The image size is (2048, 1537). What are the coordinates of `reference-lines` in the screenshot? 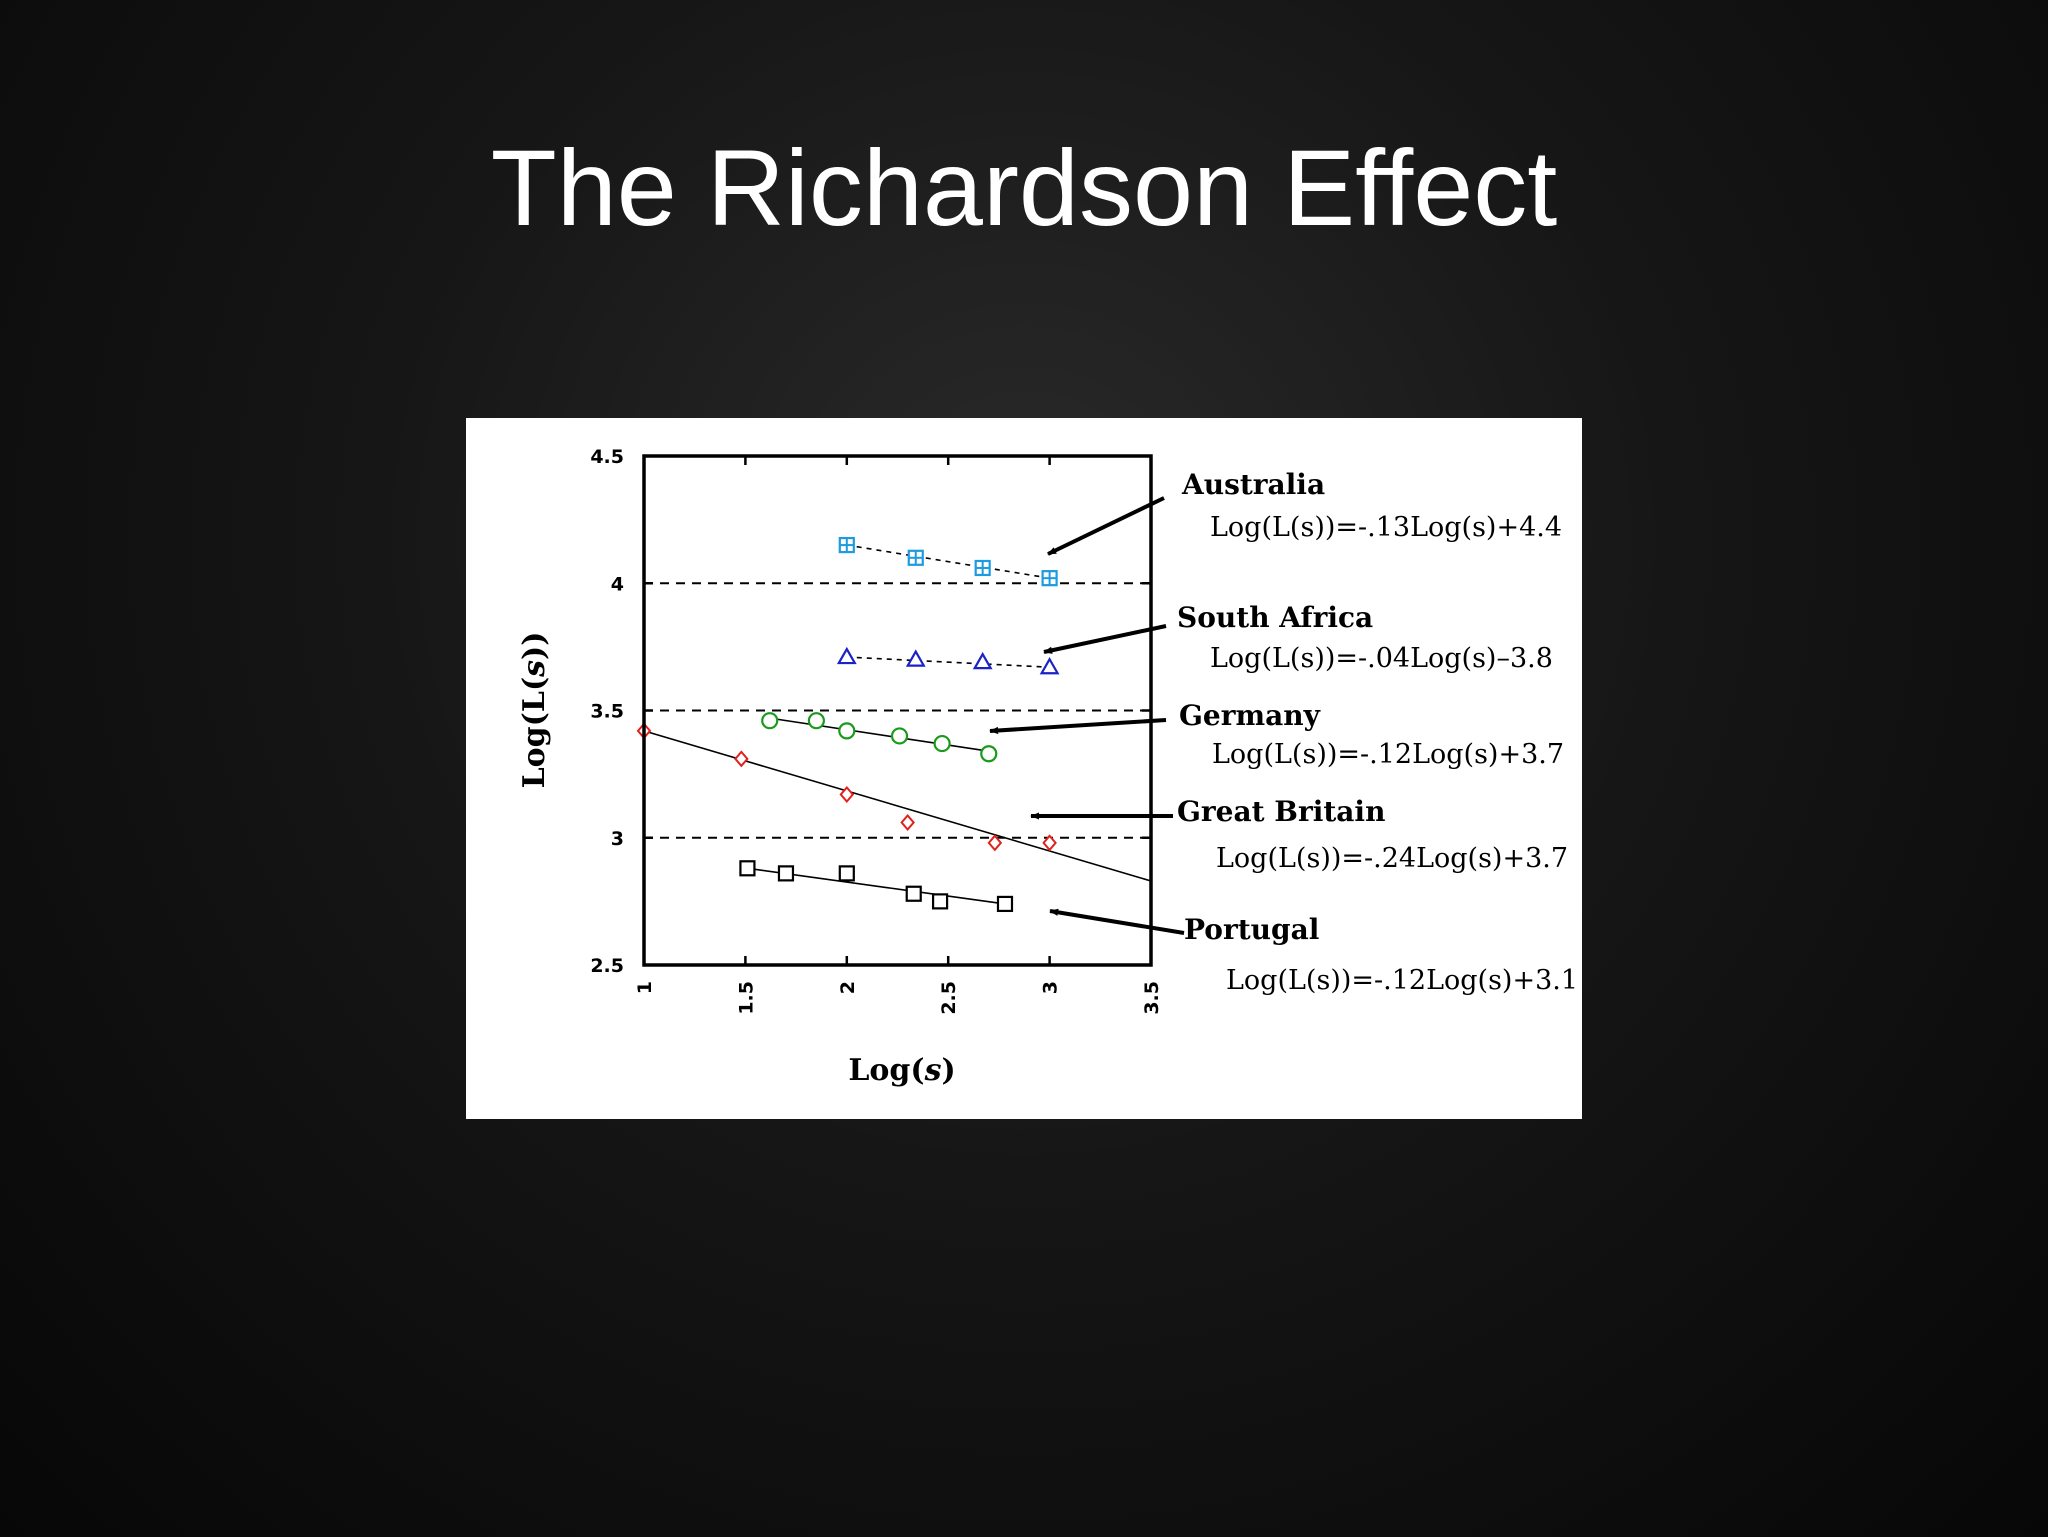 It's located at (897, 710).